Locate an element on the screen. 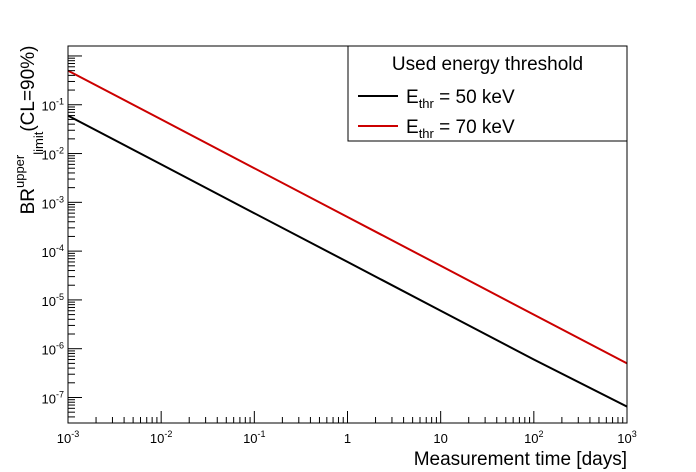 The image size is (696, 472). y-axis: 10⁻⁷ 10⁻⁶ 10⁻⁵ 10⁻⁴ 10⁻³ 10⁻² 10⁻¹ is located at coordinates (62, 239).